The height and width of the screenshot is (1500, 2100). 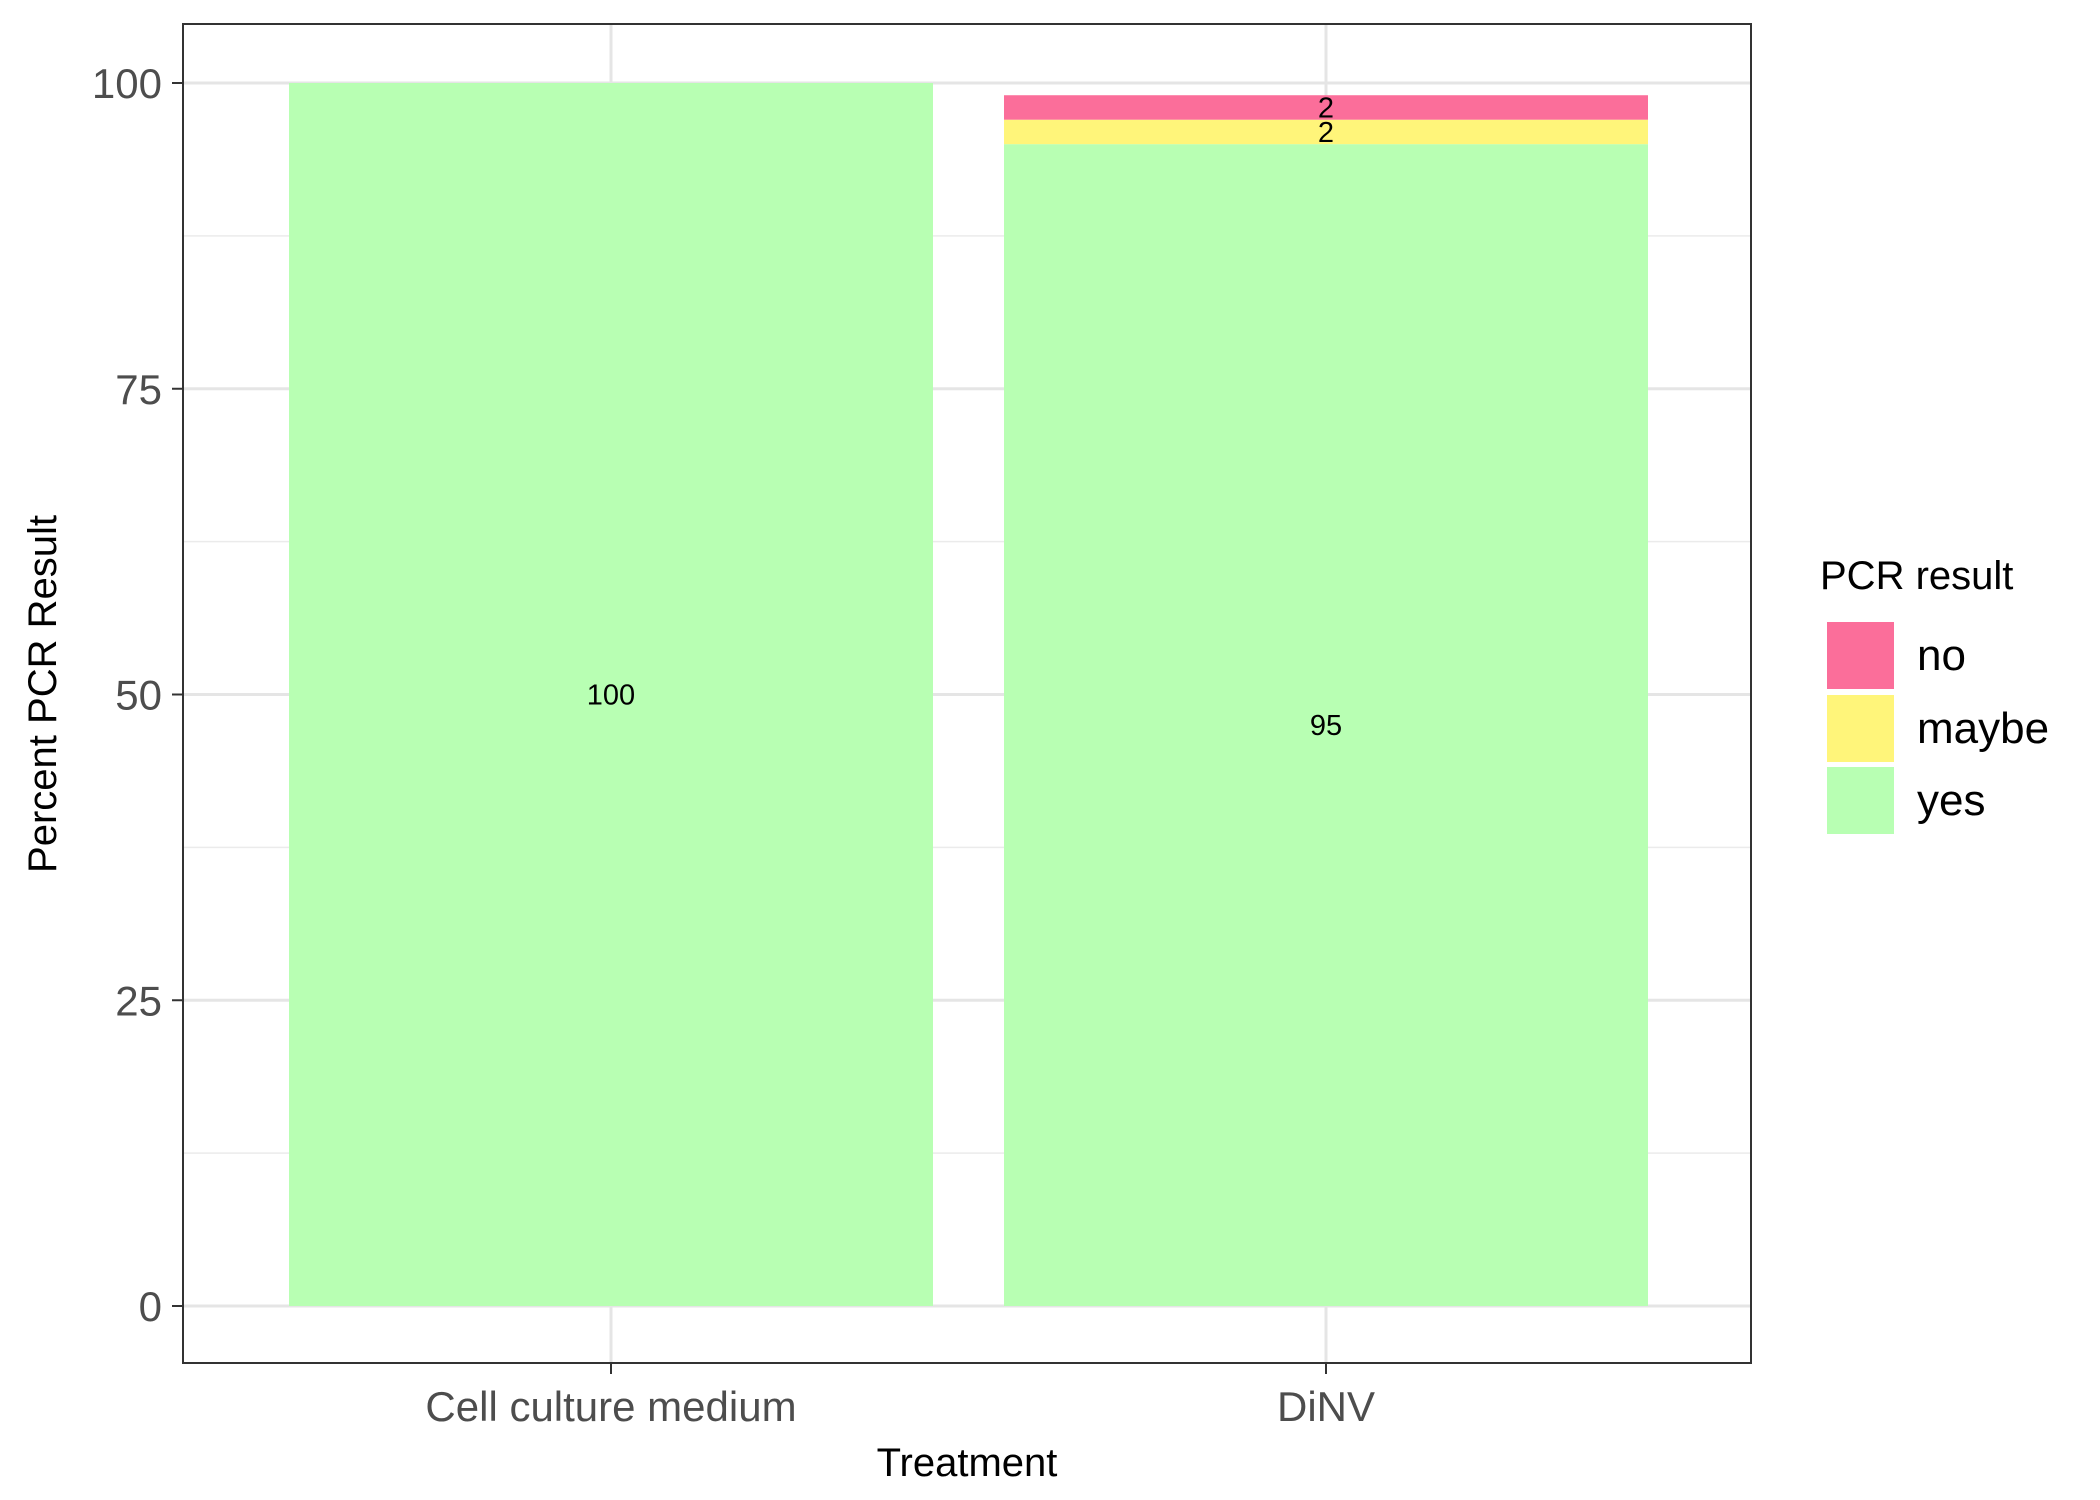 What do you see at coordinates (967, 1463) in the screenshot?
I see `x-axis-title: Treatment` at bounding box center [967, 1463].